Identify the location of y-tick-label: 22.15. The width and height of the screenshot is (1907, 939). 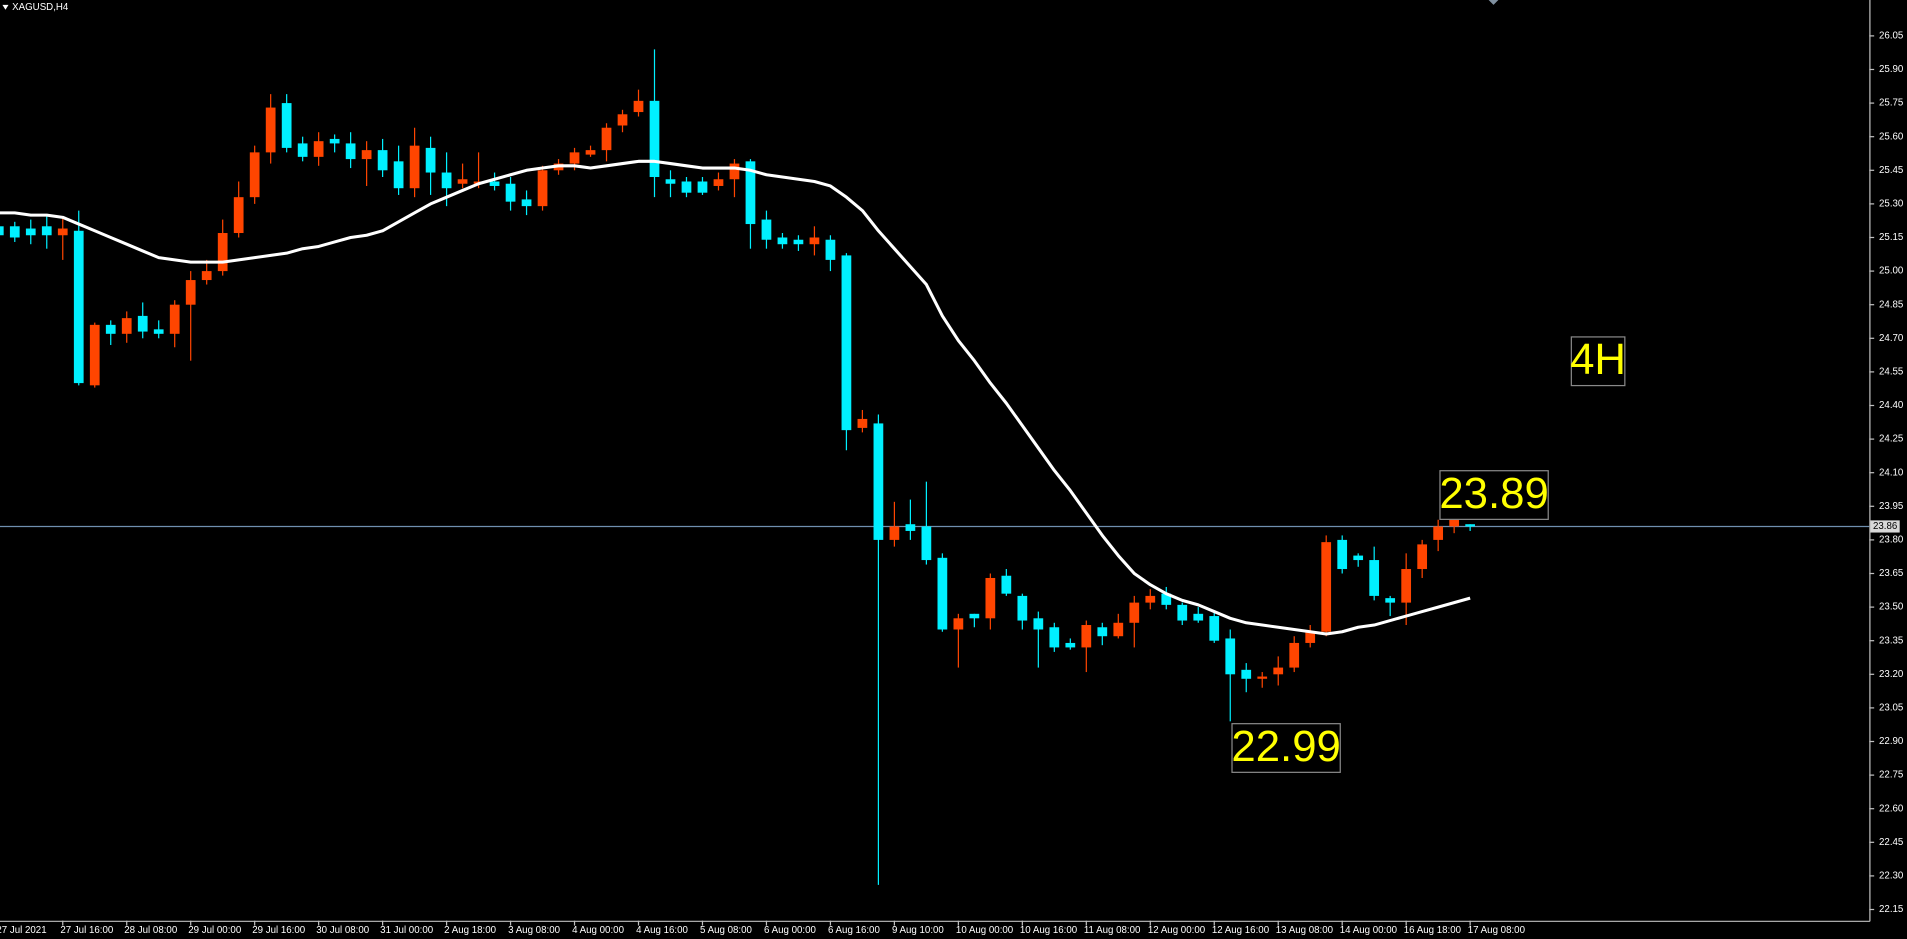
(1891, 909).